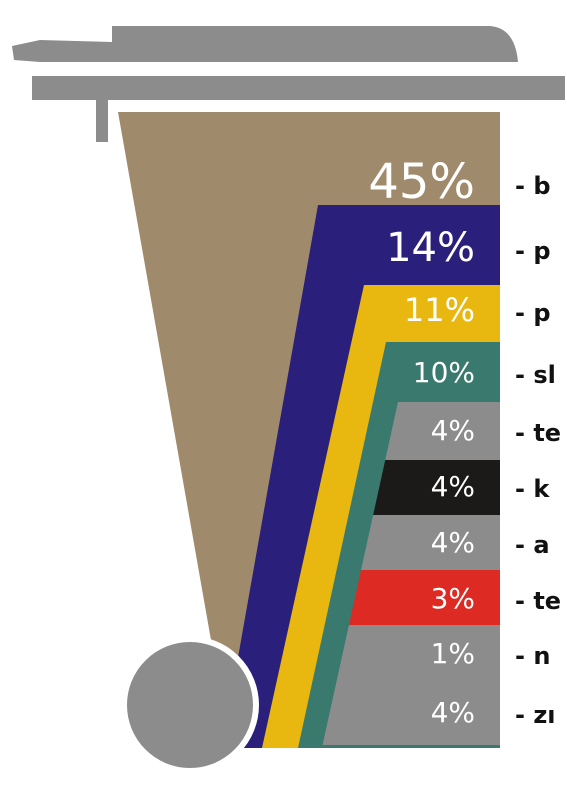 Image resolution: width=567 pixels, height=789 pixels. I want to click on category-label: - zı, so click(535, 715).